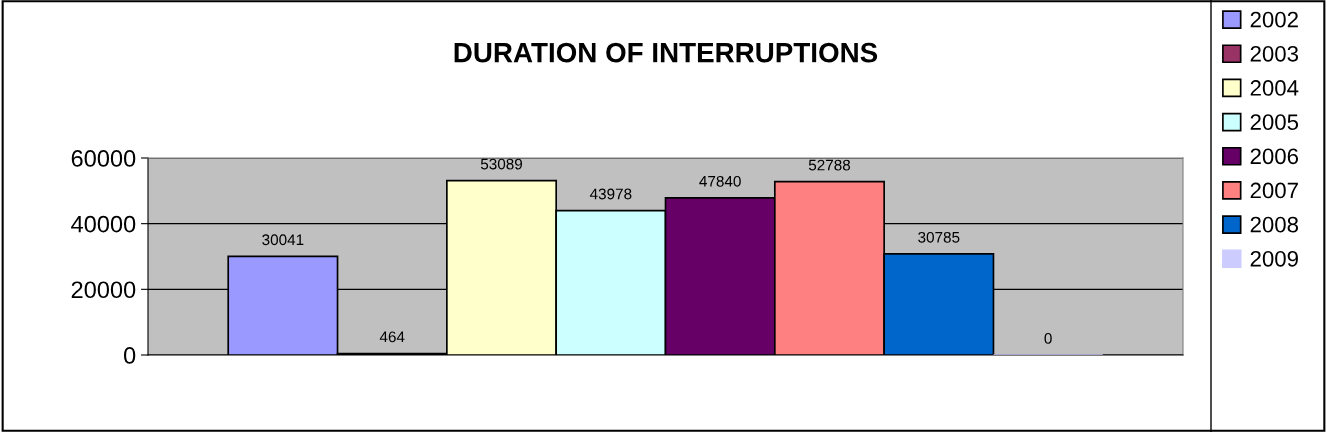  Describe the element at coordinates (720, 181) in the screenshot. I see `data-label: 47840` at that location.